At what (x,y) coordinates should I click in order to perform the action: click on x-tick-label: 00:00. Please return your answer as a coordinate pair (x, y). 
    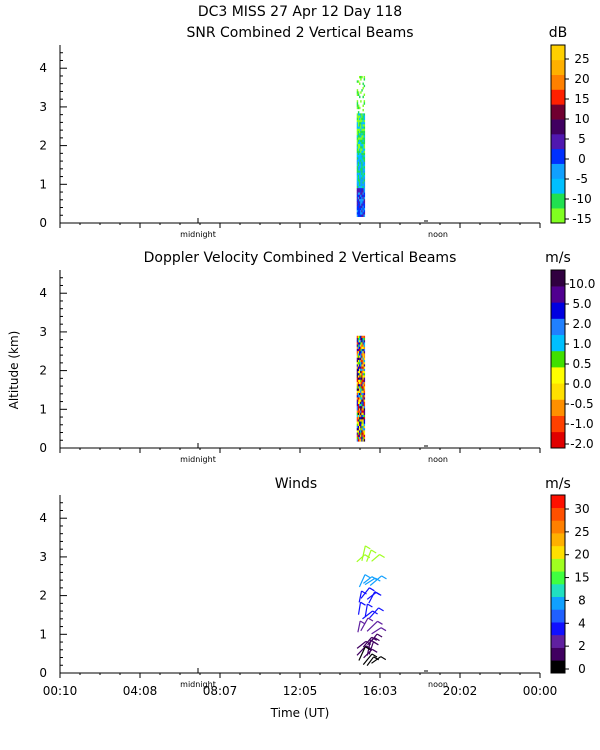
    Looking at the image, I should click on (540, 691).